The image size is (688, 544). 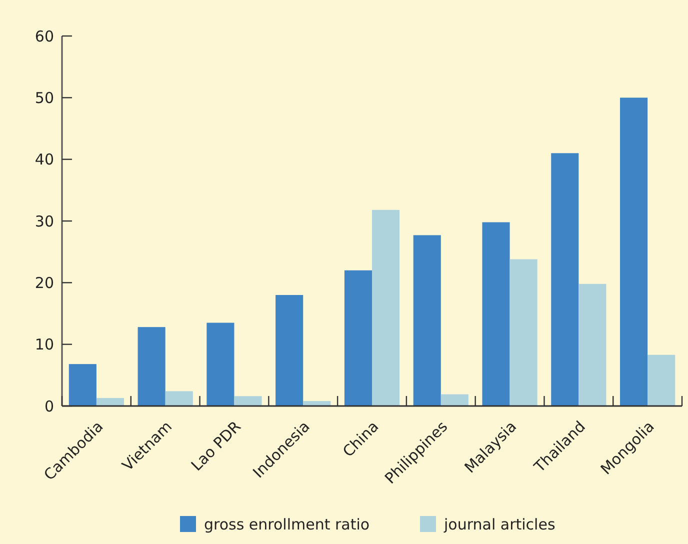 What do you see at coordinates (44, 159) in the screenshot?
I see `y-tick-label: 40` at bounding box center [44, 159].